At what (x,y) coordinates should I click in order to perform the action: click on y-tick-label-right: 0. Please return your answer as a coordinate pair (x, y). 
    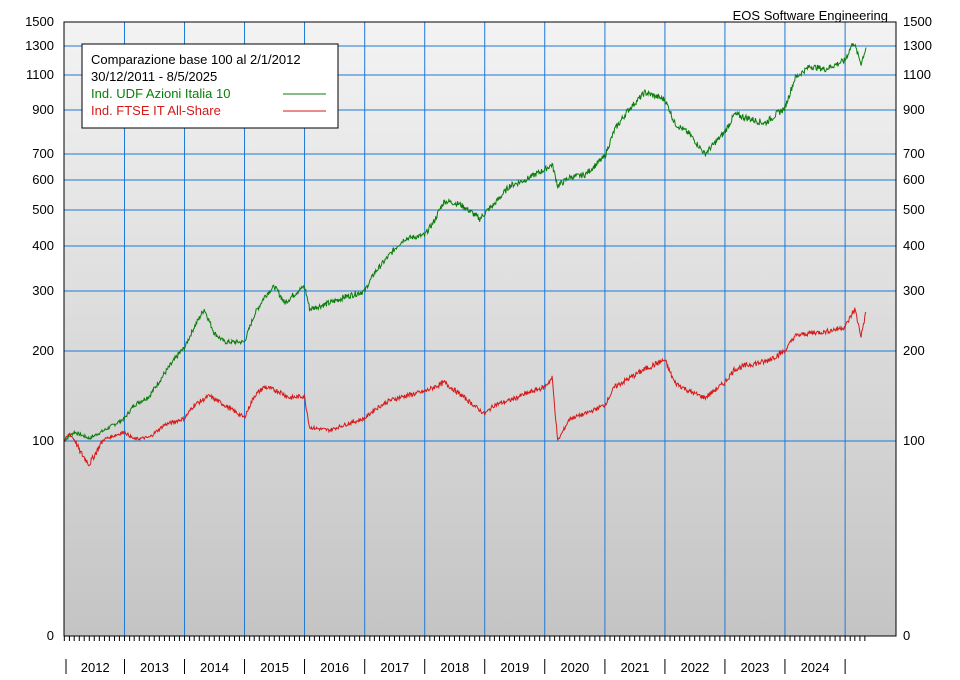
    Looking at the image, I should click on (906, 635).